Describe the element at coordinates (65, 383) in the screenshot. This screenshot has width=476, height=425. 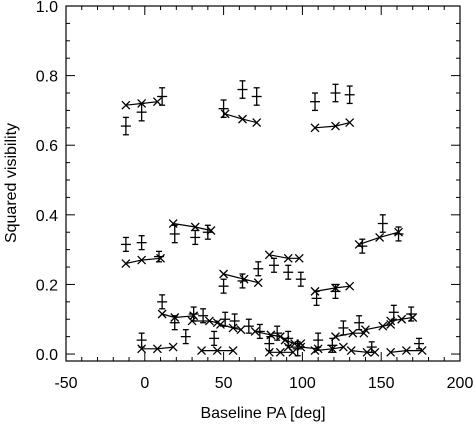
I see `x-tick-label: -50` at that location.